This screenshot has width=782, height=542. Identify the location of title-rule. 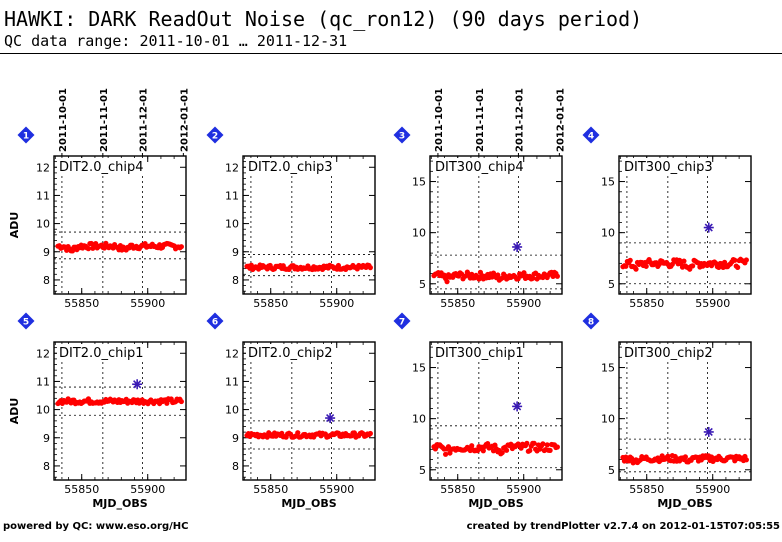
(391, 53).